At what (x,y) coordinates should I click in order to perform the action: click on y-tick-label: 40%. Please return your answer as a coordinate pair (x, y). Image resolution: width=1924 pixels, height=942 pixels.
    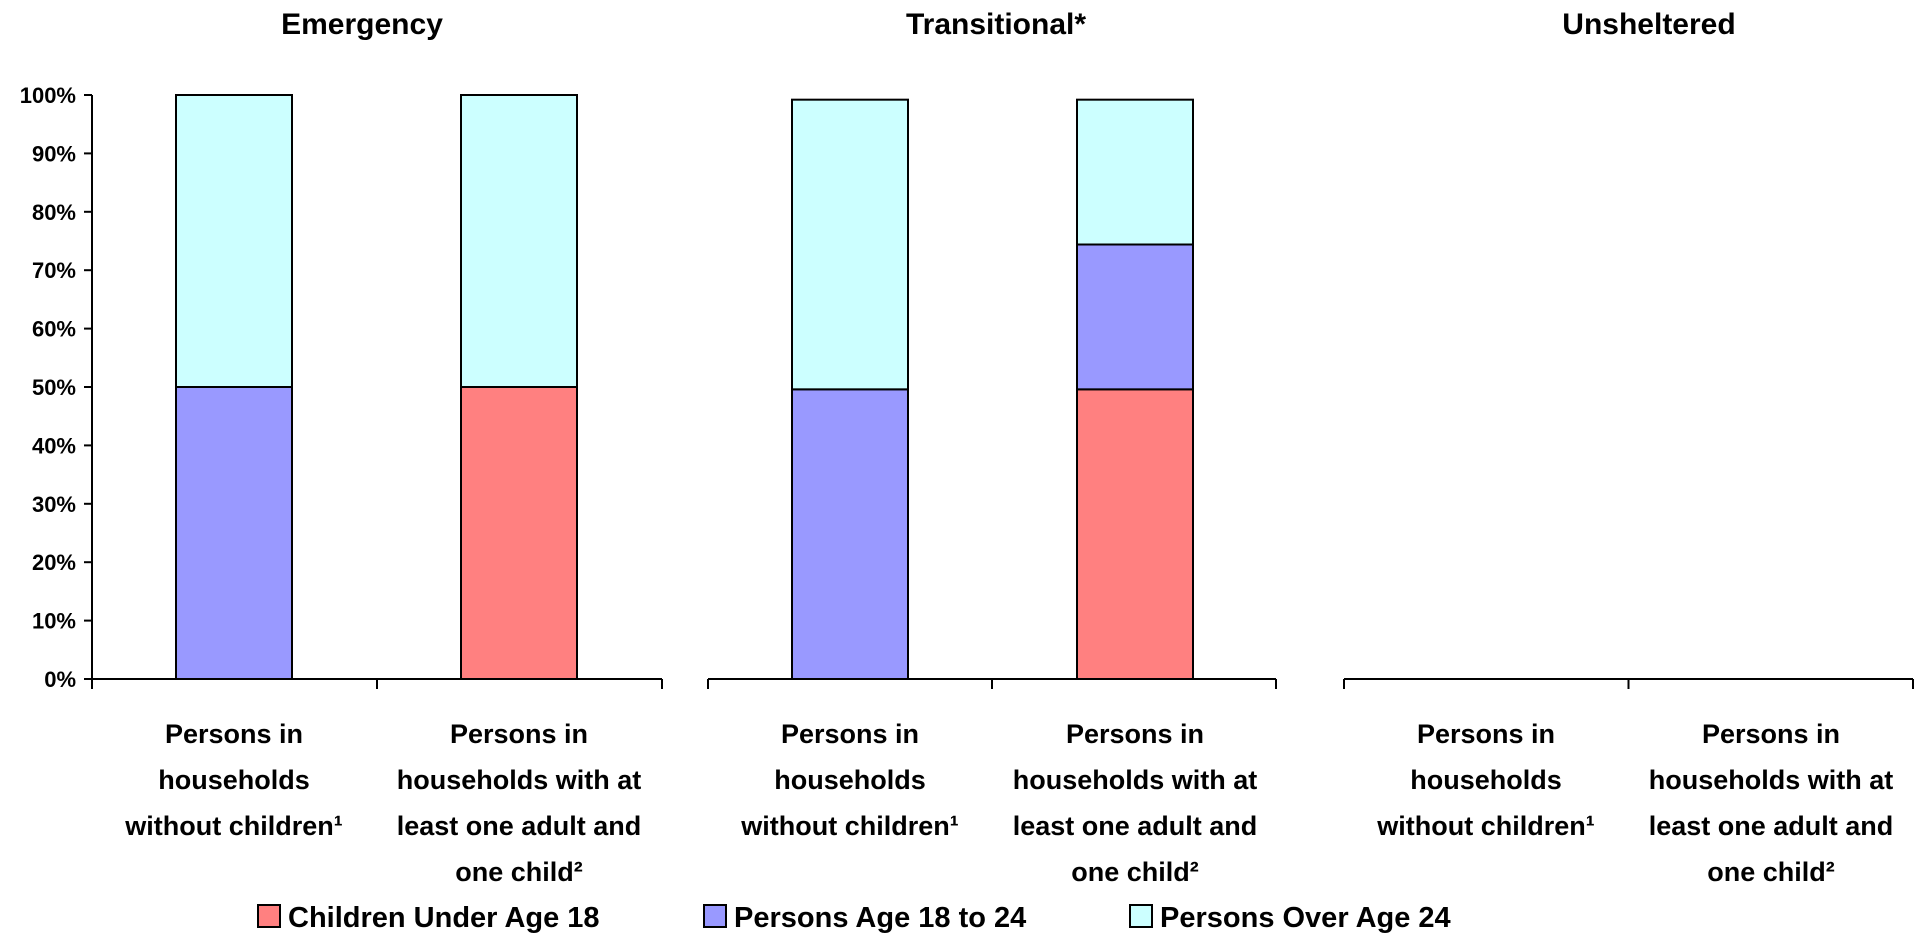
    Looking at the image, I should click on (54, 445).